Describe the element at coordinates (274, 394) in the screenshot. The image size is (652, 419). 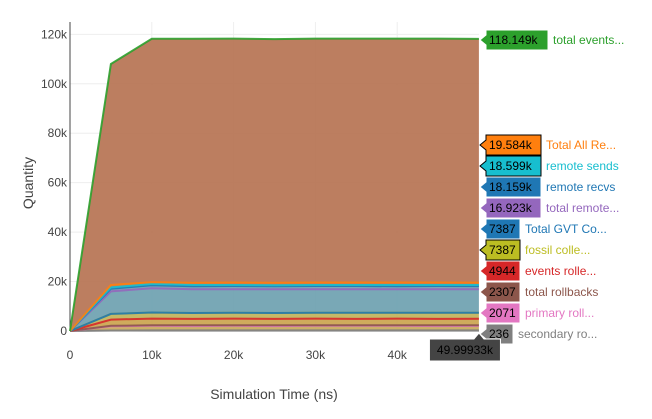
I see `x-axis-title: Simulation Time (ns)` at that location.